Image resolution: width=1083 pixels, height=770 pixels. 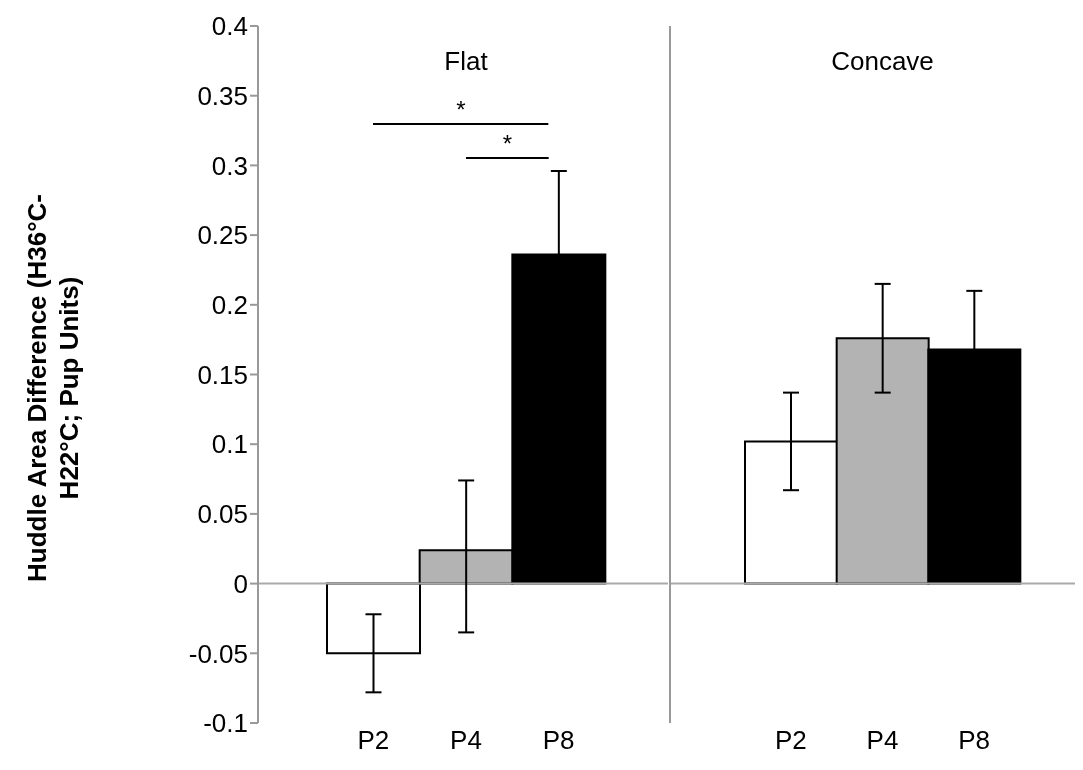 What do you see at coordinates (229, 165) in the screenshot?
I see `y-tick-label: 0.3` at bounding box center [229, 165].